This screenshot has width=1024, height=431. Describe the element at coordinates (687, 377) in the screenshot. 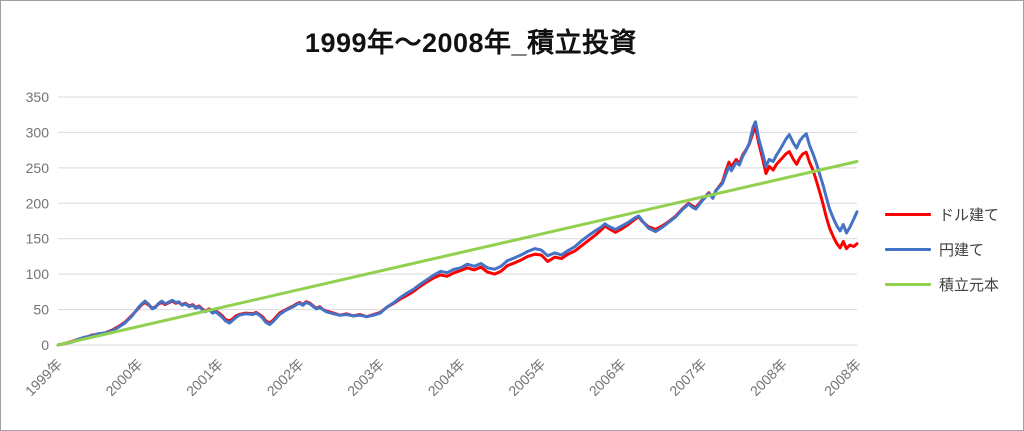

I see `x-tick-label: 2007年` at that location.